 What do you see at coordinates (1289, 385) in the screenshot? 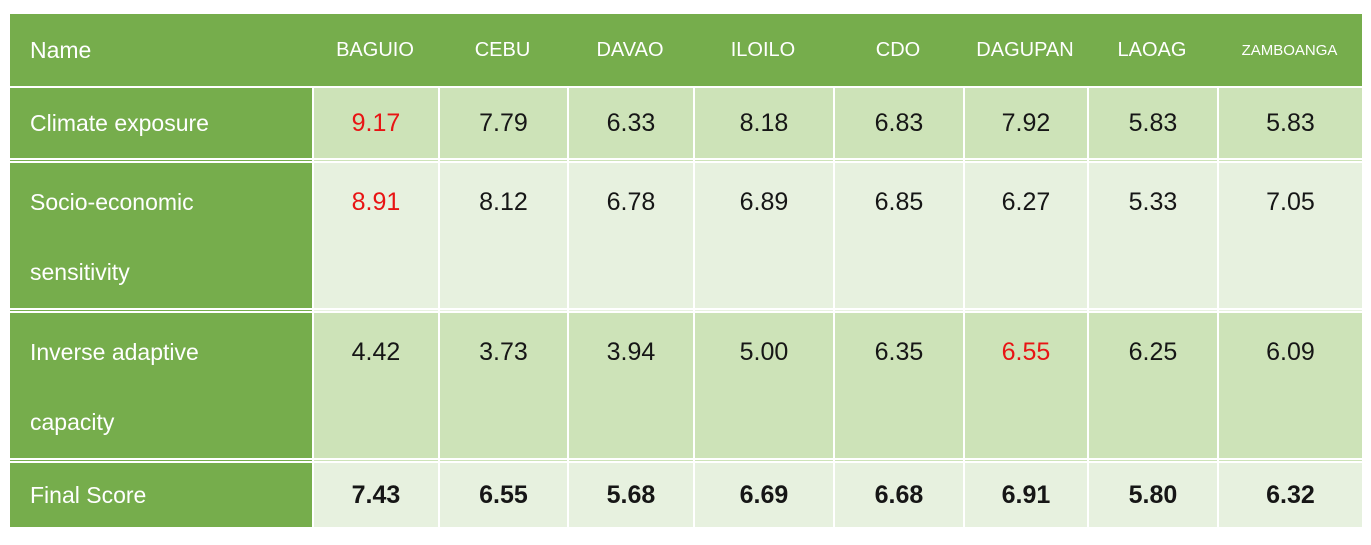
I see `cell-value: 6.09` at bounding box center [1289, 385].